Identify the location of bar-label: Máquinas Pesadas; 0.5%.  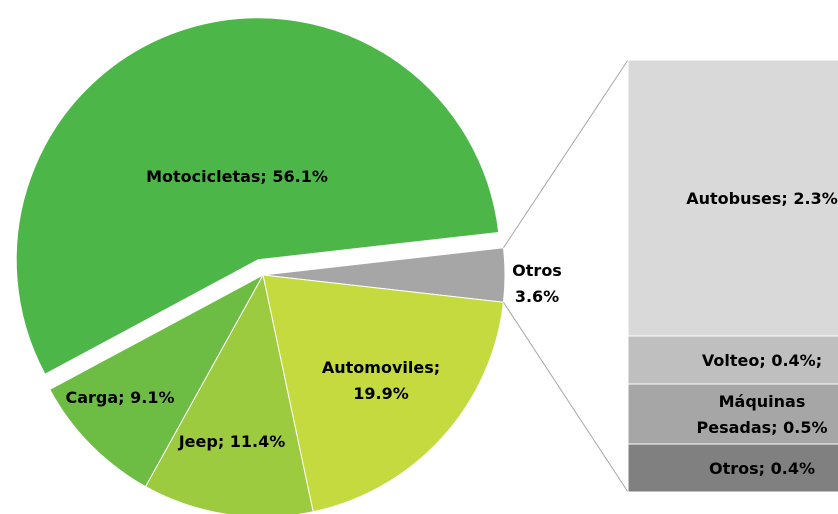
(761, 414).